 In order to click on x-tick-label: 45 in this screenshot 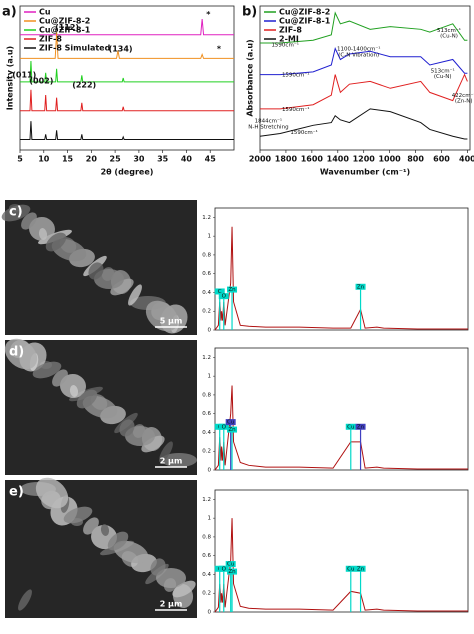, I will do `click(211, 159)`.